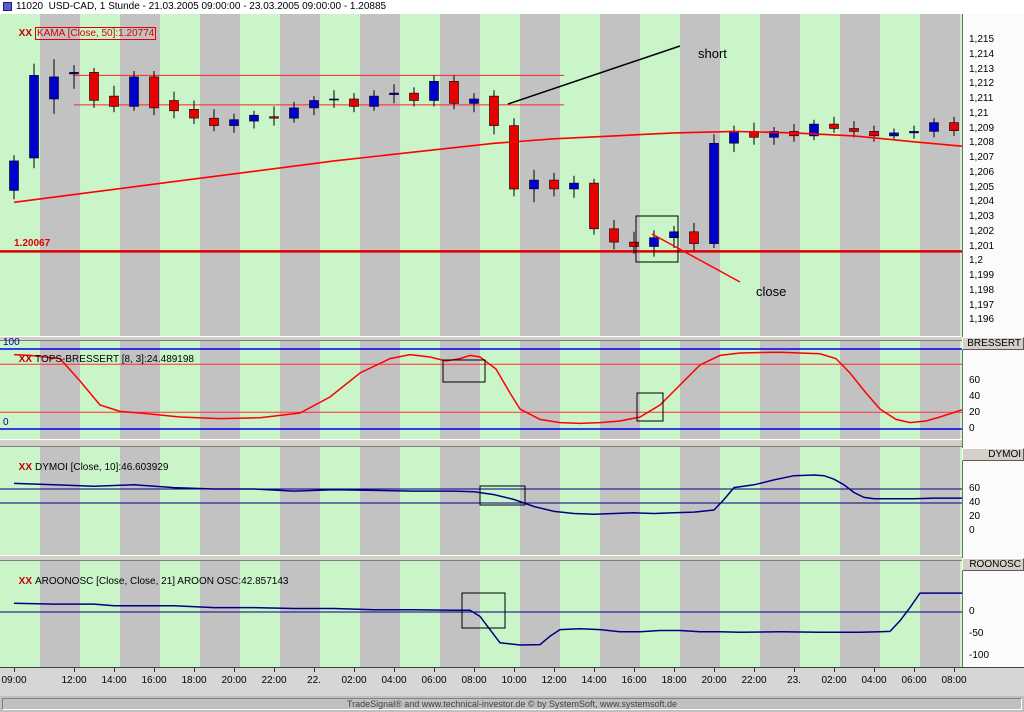 The height and width of the screenshot is (712, 1024). Describe the element at coordinates (982, 172) in the screenshot. I see `price-axis-label: 1,206` at that location.